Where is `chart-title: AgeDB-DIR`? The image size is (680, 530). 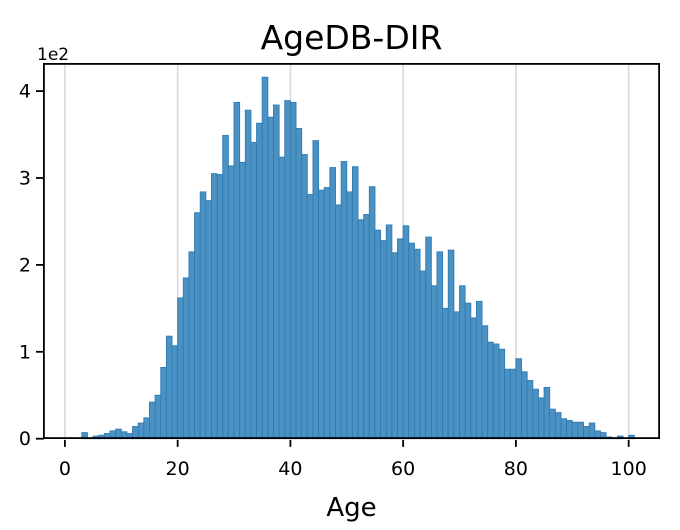 chart-title: AgeDB-DIR is located at coordinates (352, 37).